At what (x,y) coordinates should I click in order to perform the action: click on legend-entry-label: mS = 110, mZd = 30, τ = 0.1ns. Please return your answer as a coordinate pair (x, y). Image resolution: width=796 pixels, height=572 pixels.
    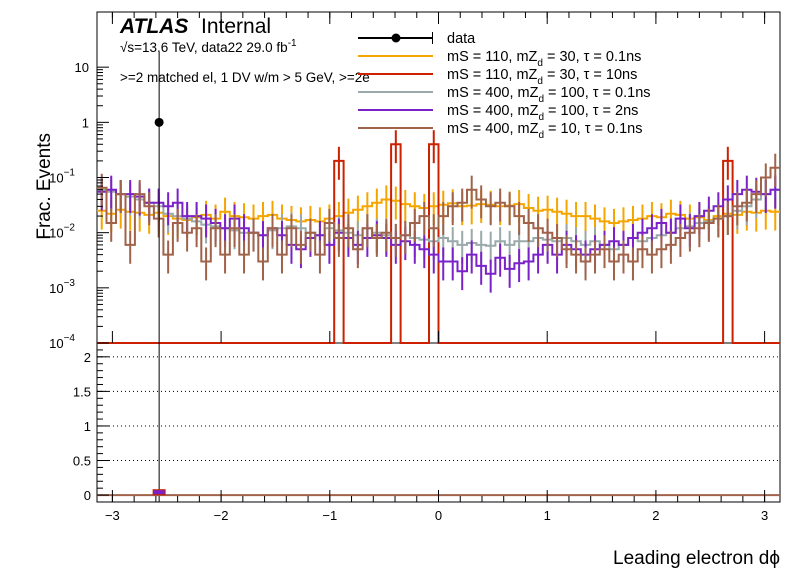
    Looking at the image, I should click on (544, 59).